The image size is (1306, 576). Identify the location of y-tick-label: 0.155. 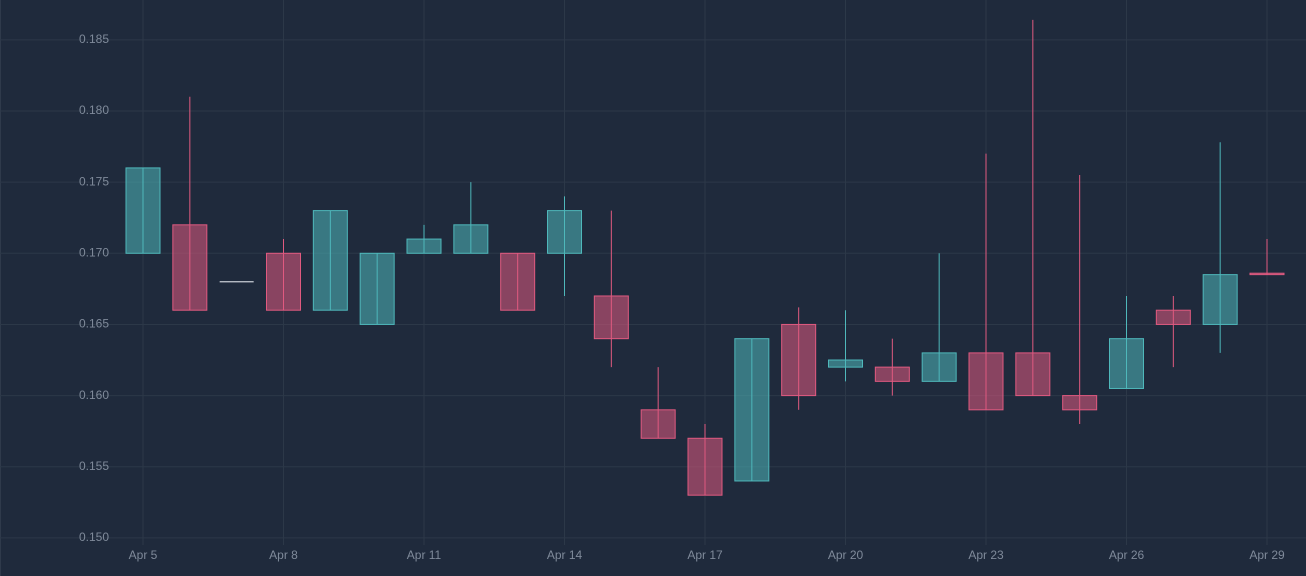
(94, 466).